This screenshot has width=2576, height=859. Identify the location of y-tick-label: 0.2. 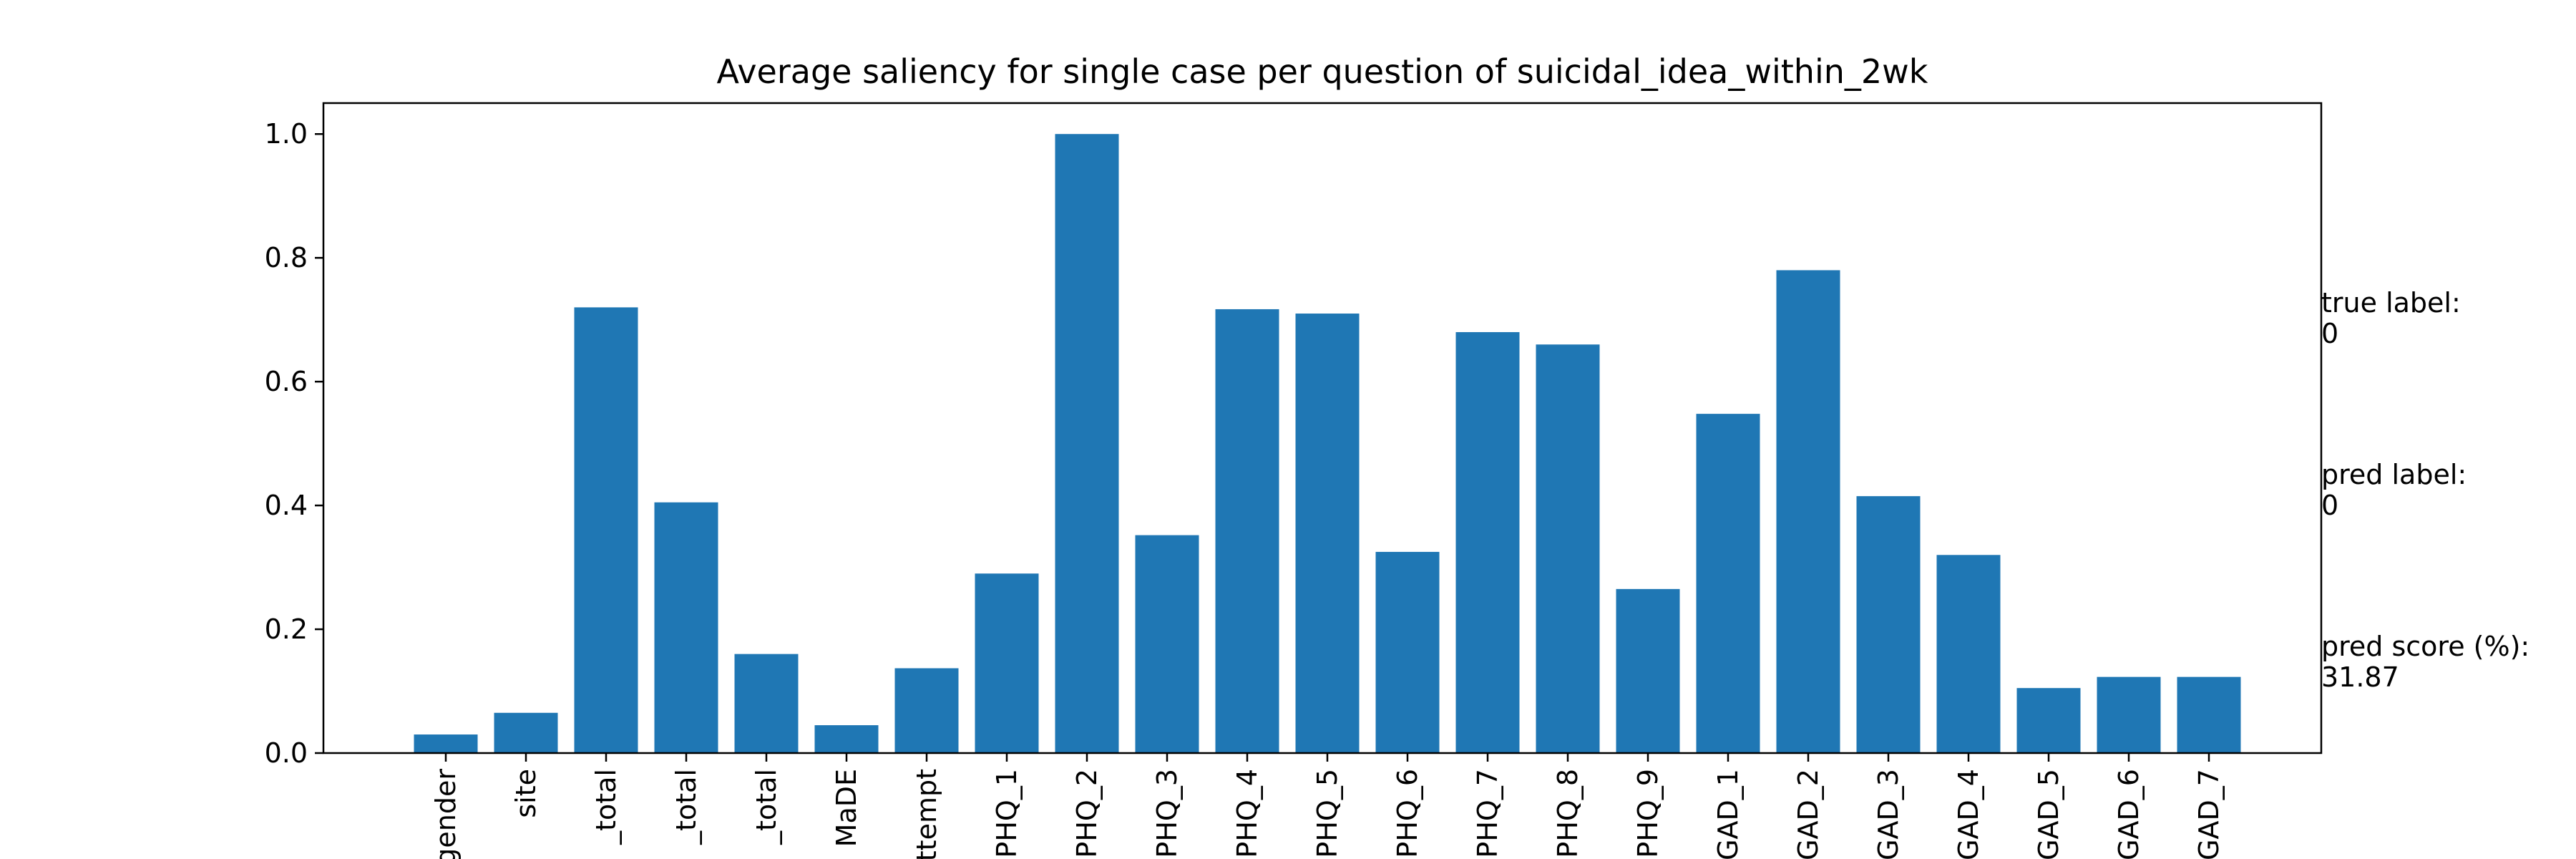
(286, 629).